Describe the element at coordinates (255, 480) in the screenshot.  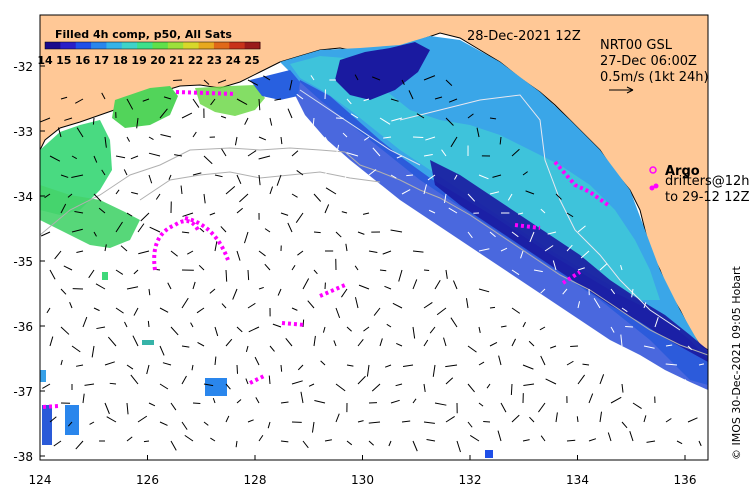
I see `x-tick-label: 128` at that location.